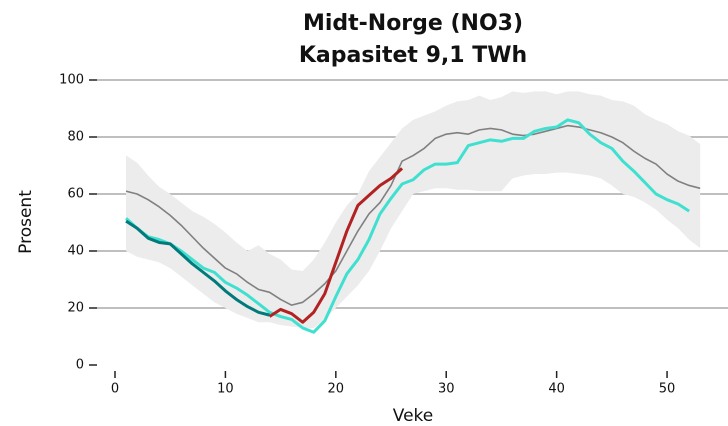 This screenshot has width=728, height=426. What do you see at coordinates (556, 389) in the screenshot?
I see `x-tick-label: 40` at bounding box center [556, 389].